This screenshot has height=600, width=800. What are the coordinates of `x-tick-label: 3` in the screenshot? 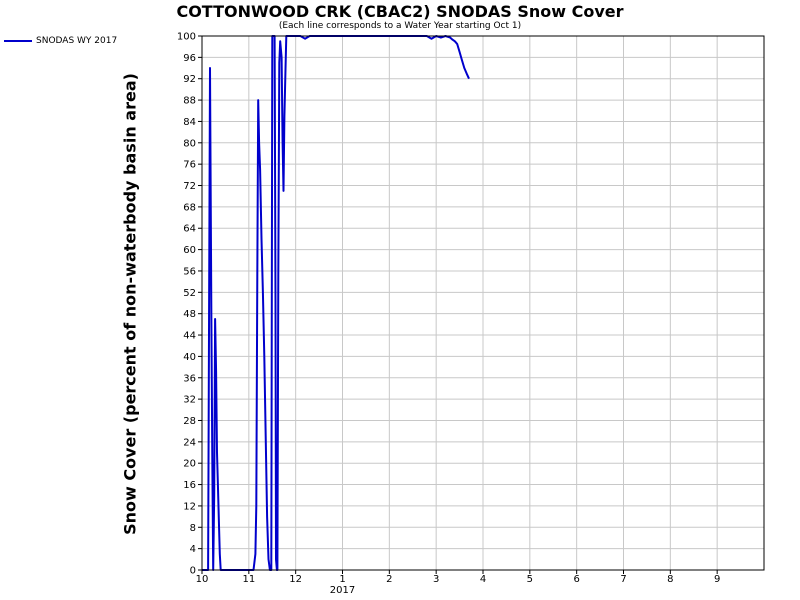 It's located at (436, 579).